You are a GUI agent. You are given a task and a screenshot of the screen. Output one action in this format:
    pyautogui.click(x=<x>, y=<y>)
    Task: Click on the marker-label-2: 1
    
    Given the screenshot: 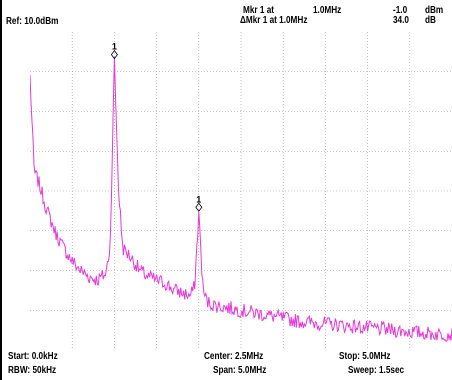 What is the action you would take?
    pyautogui.click(x=198, y=199)
    